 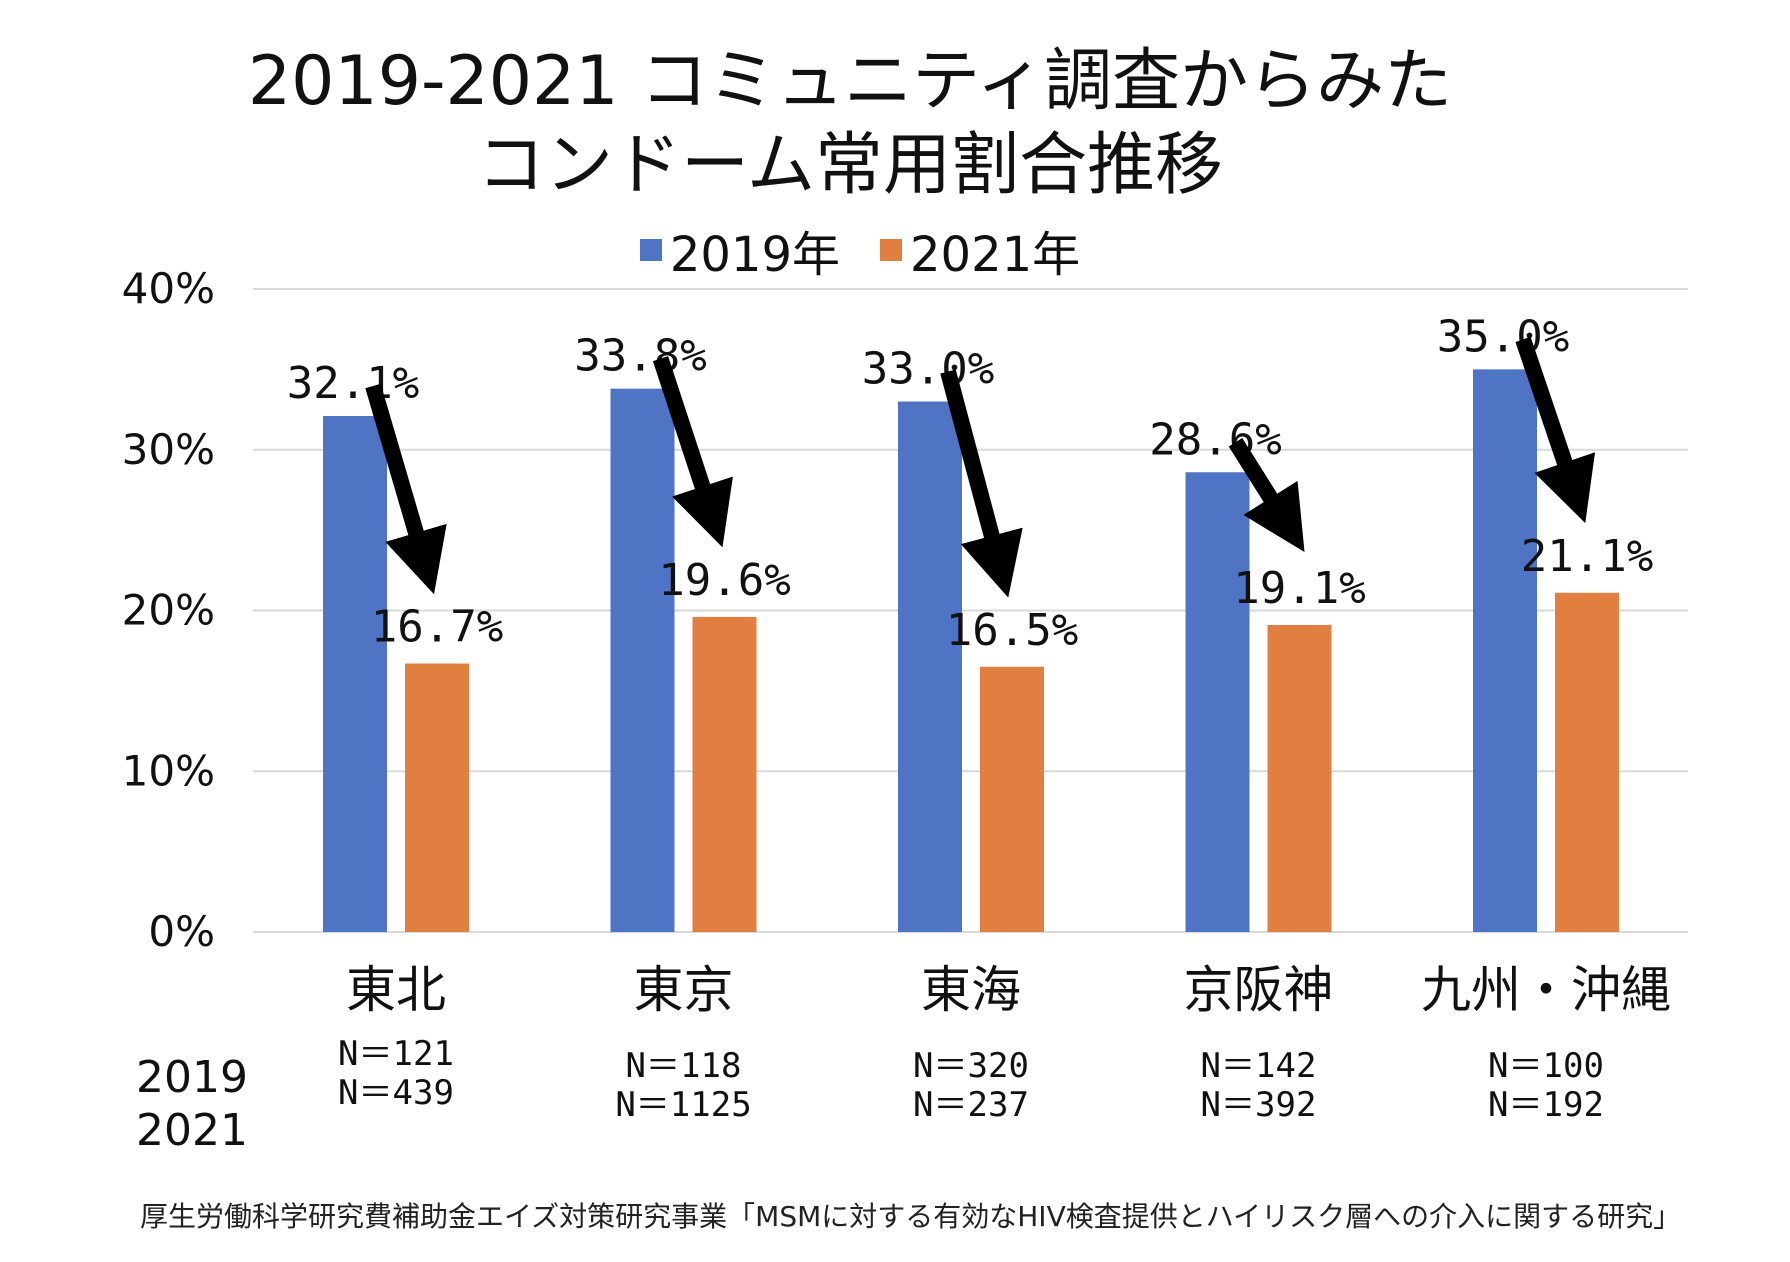 What do you see at coordinates (168, 288) in the screenshot?
I see `y-tick-label: 40%` at bounding box center [168, 288].